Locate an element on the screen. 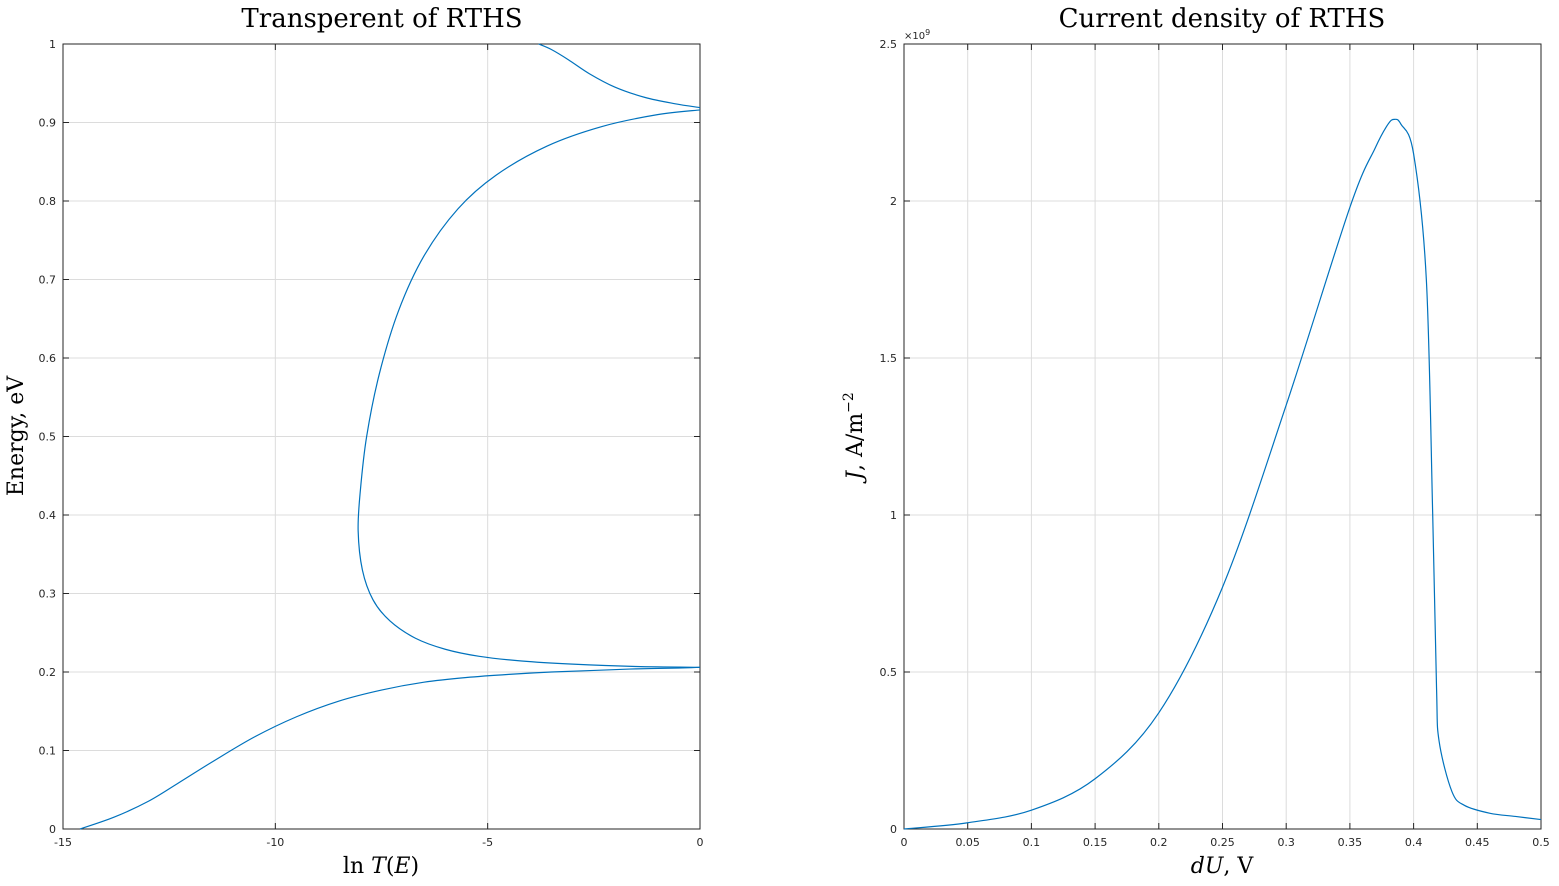  x-tick-label: 0.45 is located at coordinates (1477, 842).